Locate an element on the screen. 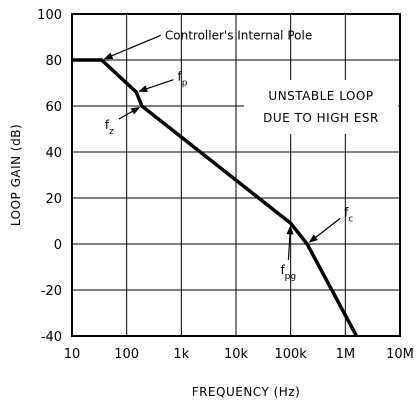 The height and width of the screenshot is (408, 420). y-tick-label: 0 is located at coordinates (58, 245).